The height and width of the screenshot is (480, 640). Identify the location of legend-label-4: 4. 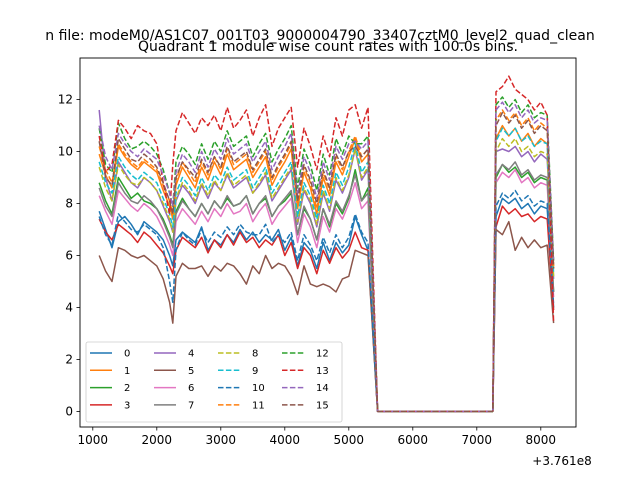
(191, 354).